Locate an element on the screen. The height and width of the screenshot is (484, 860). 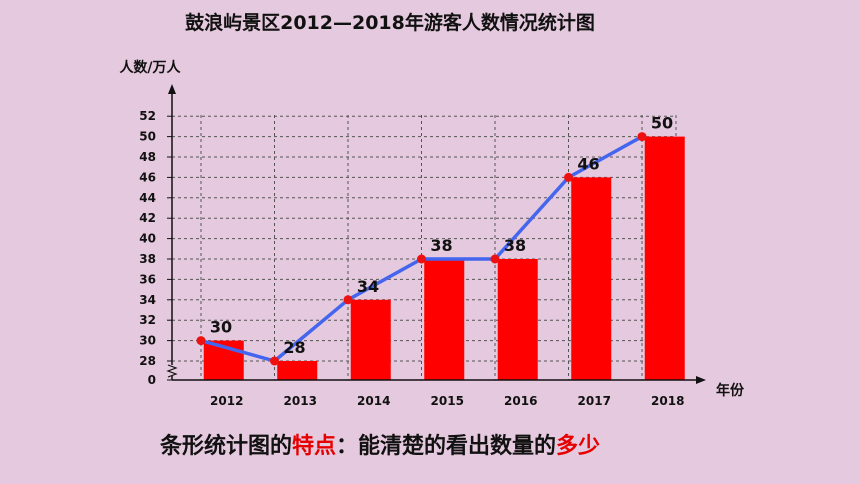
x-tick-label: 2016 is located at coordinates (520, 401).